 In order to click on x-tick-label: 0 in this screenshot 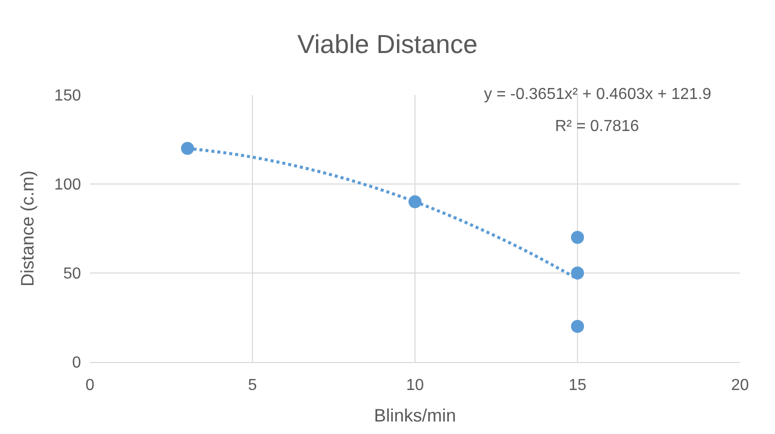, I will do `click(90, 385)`.